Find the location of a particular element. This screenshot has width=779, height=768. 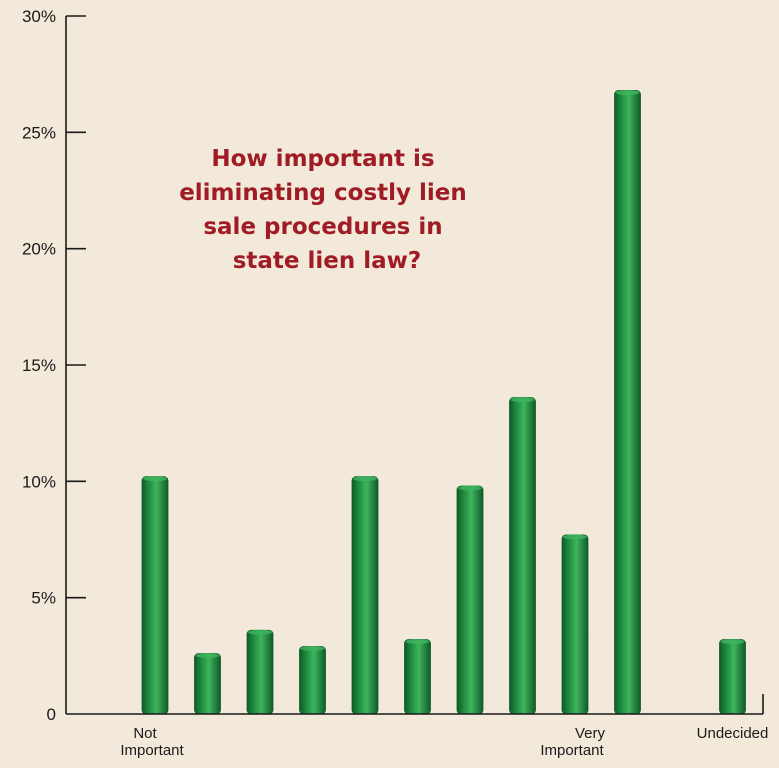

x-category-label: Not Important is located at coordinates (152, 742).